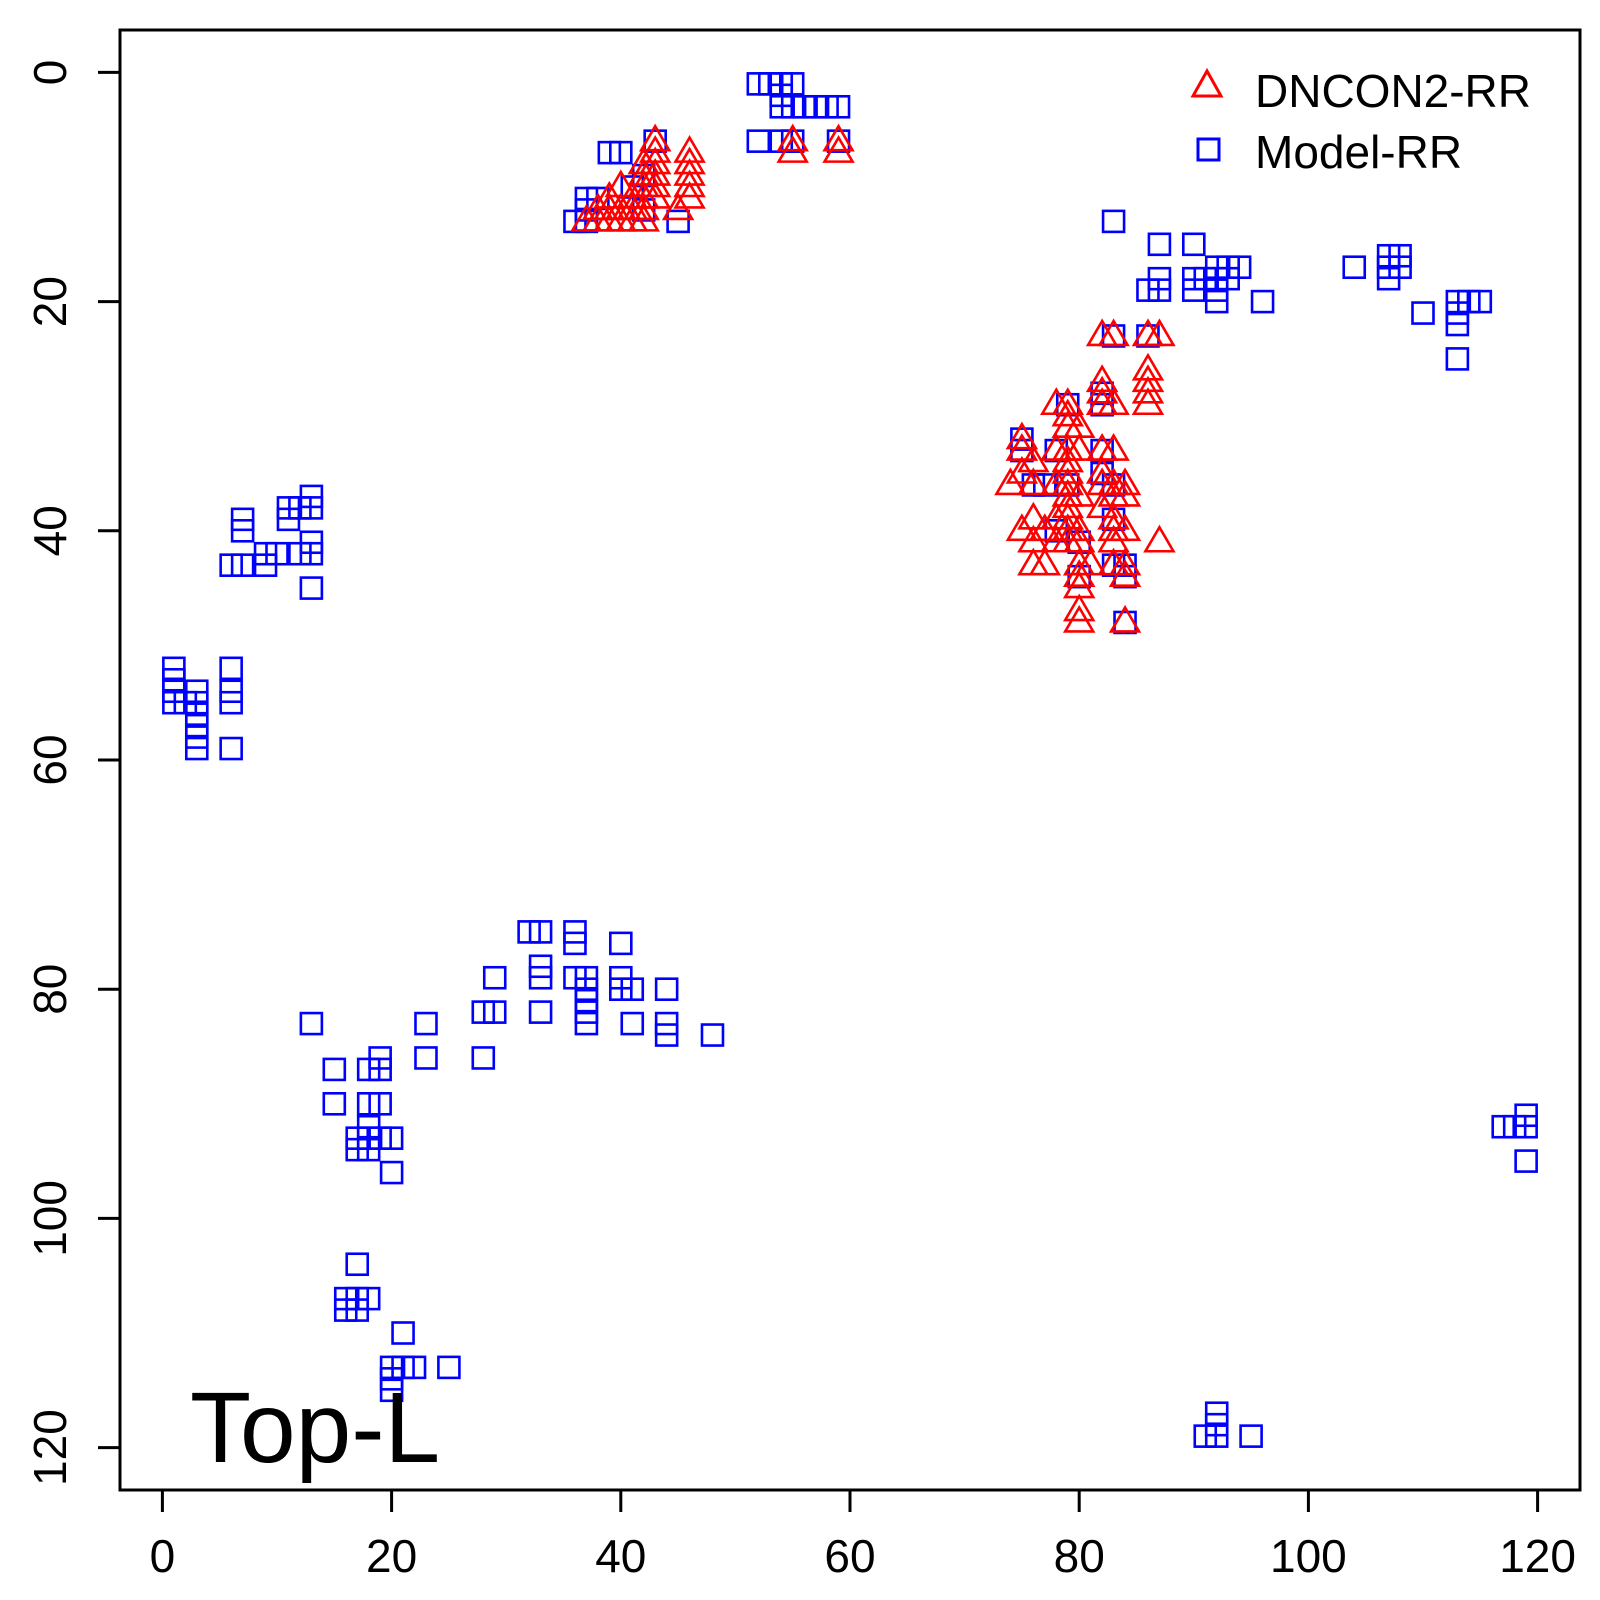 The image size is (1600, 1600). Describe the element at coordinates (50, 1218) in the screenshot. I see `y-tick-label: 100` at that location.